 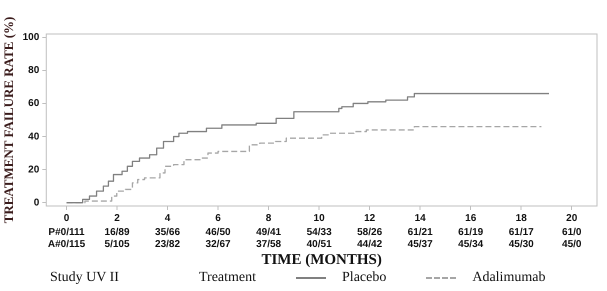 I want to click on text: 5/105, so click(x=117, y=244).